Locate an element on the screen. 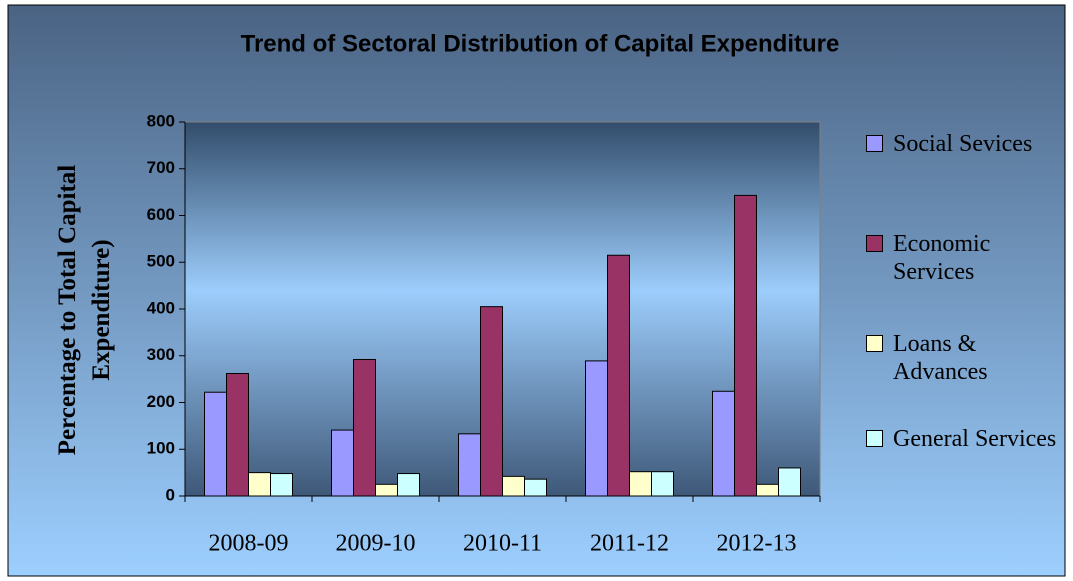 Image resolution: width=1073 pixels, height=581 pixels. legend-item: Economic Services is located at coordinates (969, 258).